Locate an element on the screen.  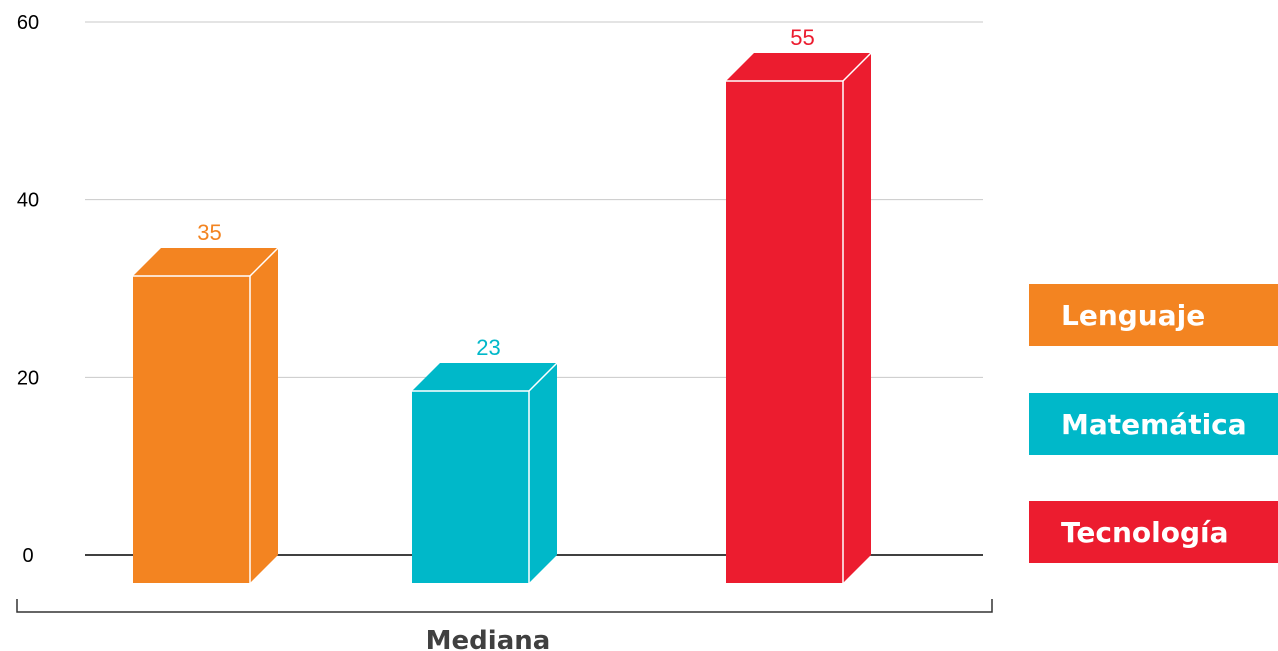
legend-label: Matemática is located at coordinates (1154, 424).